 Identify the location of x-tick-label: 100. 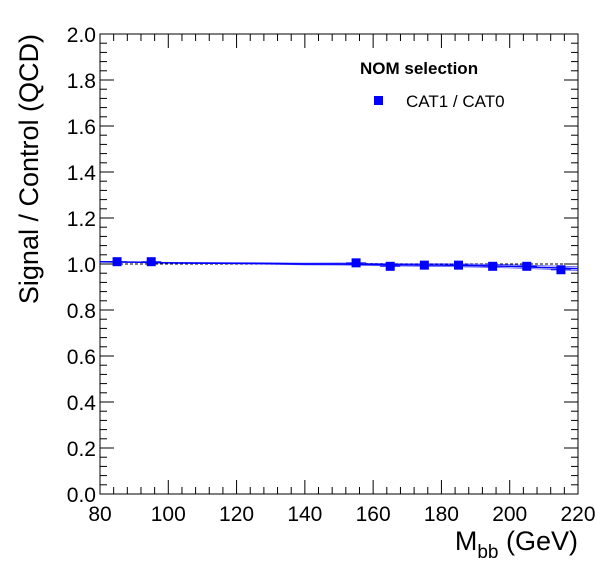
(168, 514).